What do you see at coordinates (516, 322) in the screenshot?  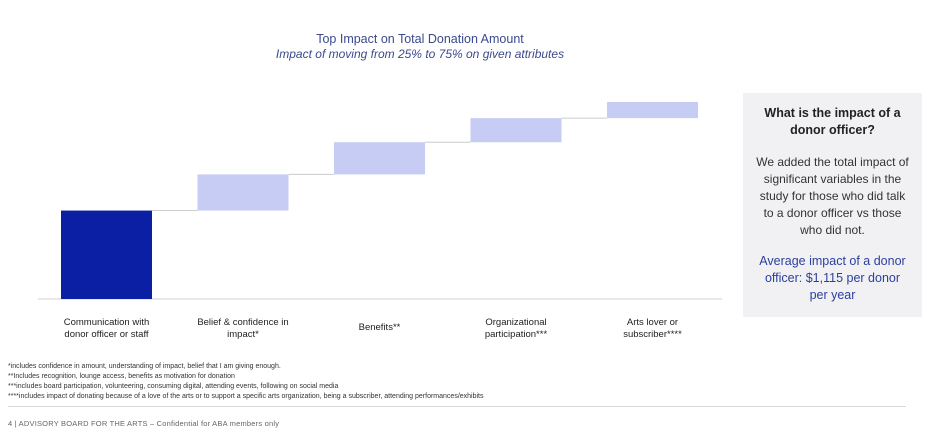 I see `category-label-line: Organizational` at bounding box center [516, 322].